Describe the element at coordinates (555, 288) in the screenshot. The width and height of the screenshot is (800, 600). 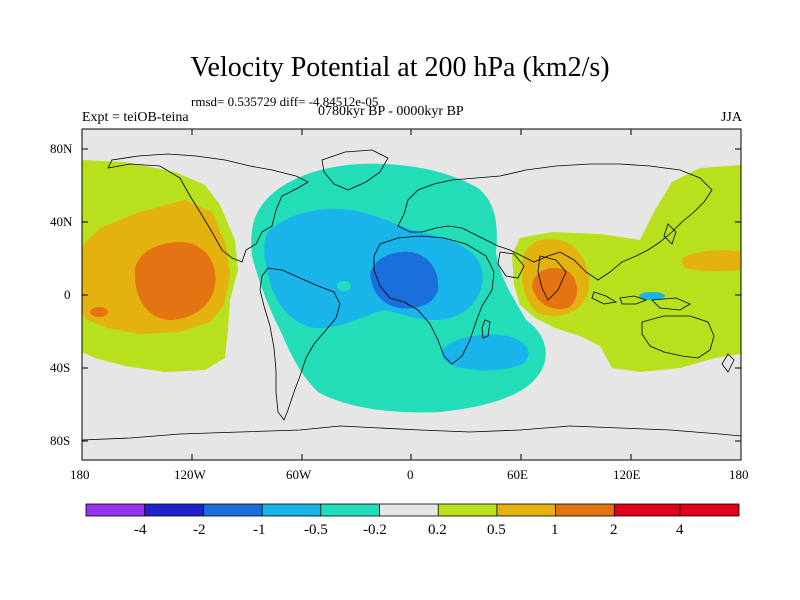
I see `orange-region-indian` at that location.